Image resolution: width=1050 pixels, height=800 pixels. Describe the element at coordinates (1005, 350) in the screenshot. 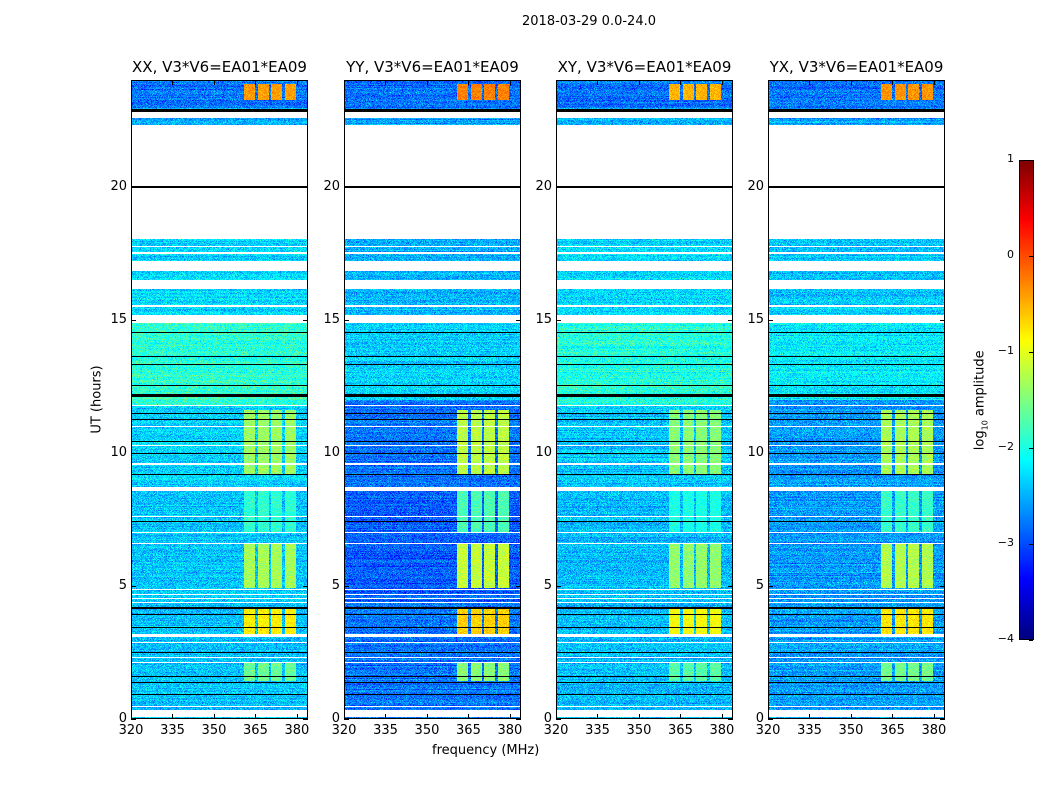

I see `colorbar-tick-label: −1` at that location.